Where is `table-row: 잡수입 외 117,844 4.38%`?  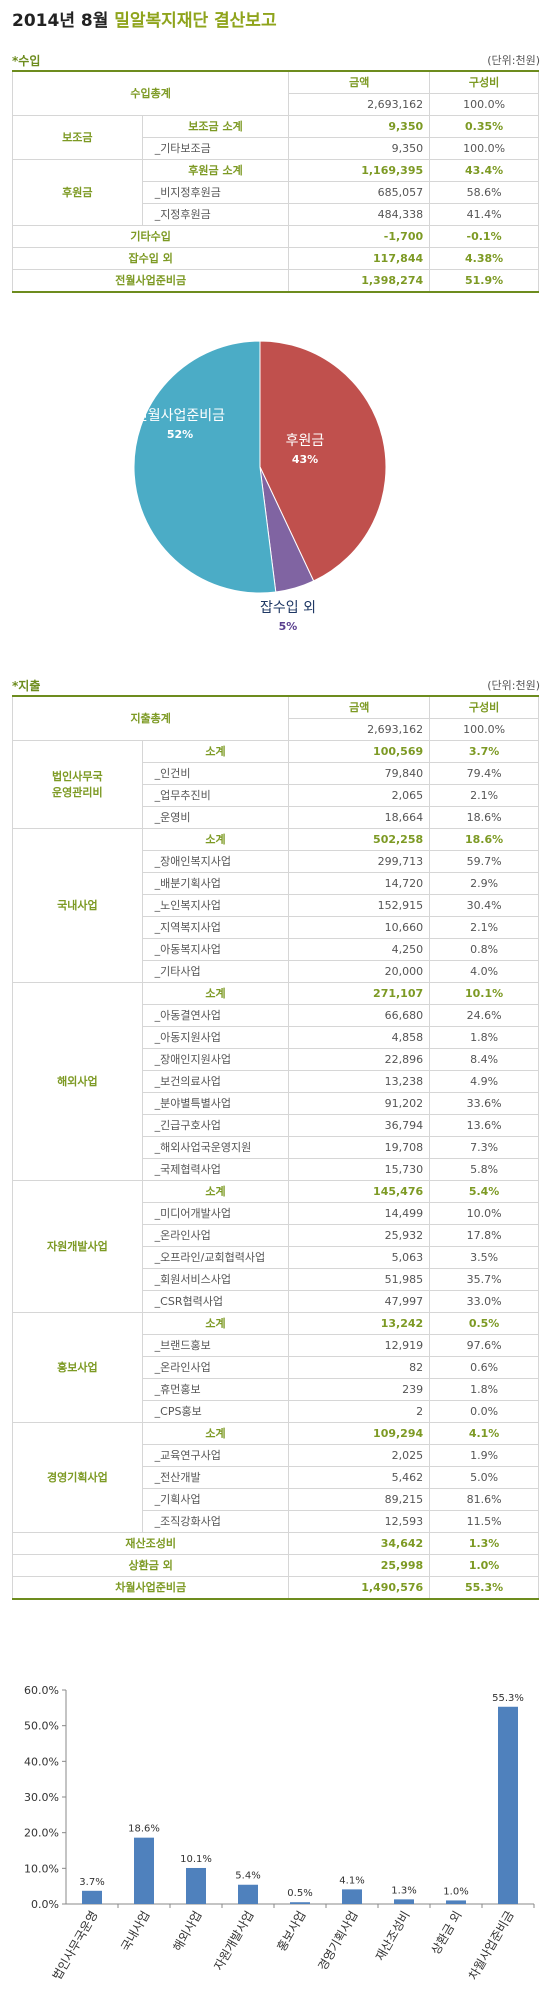
table-row: 잡수입 외 117,844 4.38% is located at coordinates (275, 258).